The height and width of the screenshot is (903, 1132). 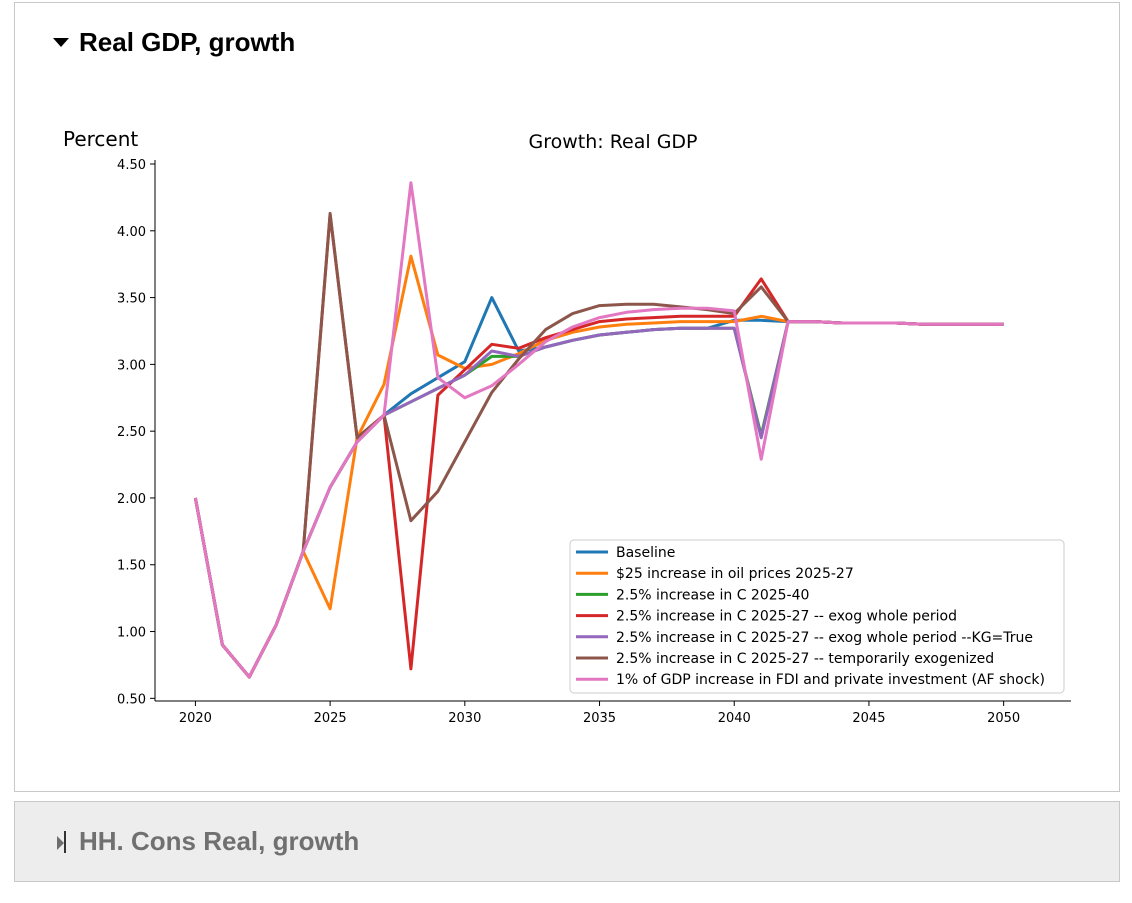 What do you see at coordinates (599, 718) in the screenshot?
I see `x-tick-label: 2035` at bounding box center [599, 718].